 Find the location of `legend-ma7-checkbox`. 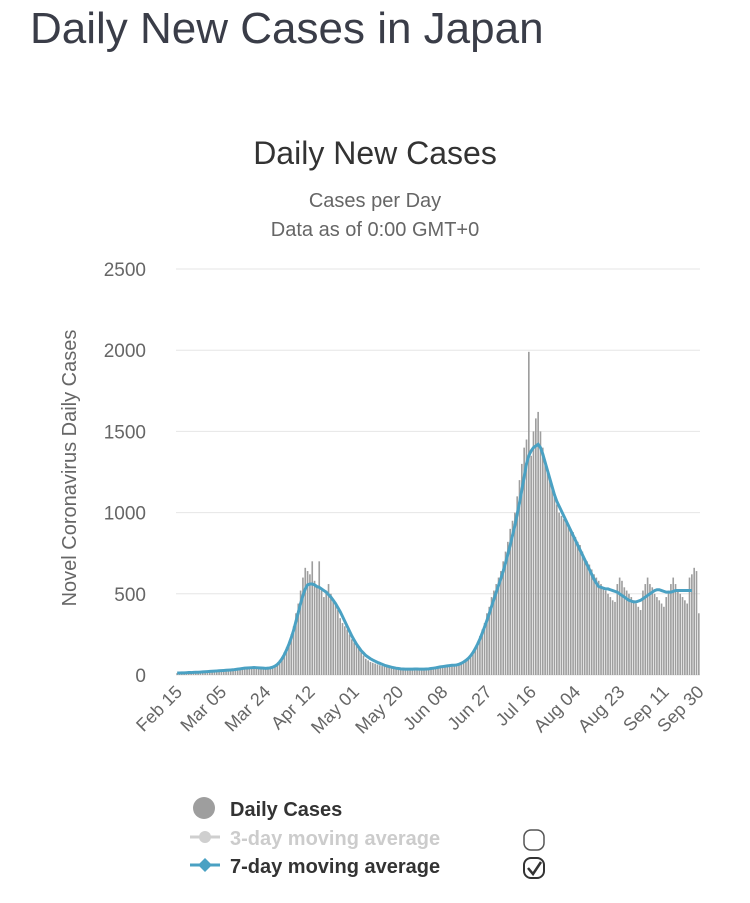

legend-ma7-checkbox is located at coordinates (534, 868).